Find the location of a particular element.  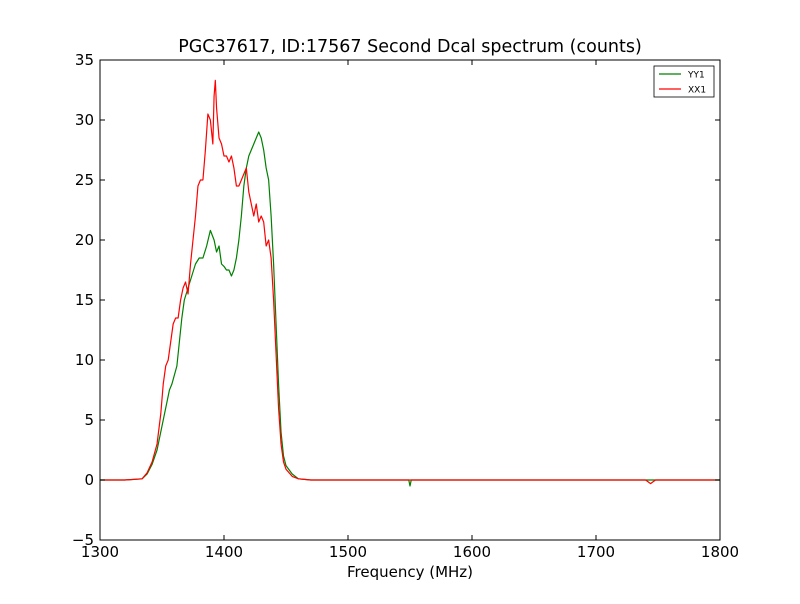

y-tick-label: 10 is located at coordinates (84, 360).